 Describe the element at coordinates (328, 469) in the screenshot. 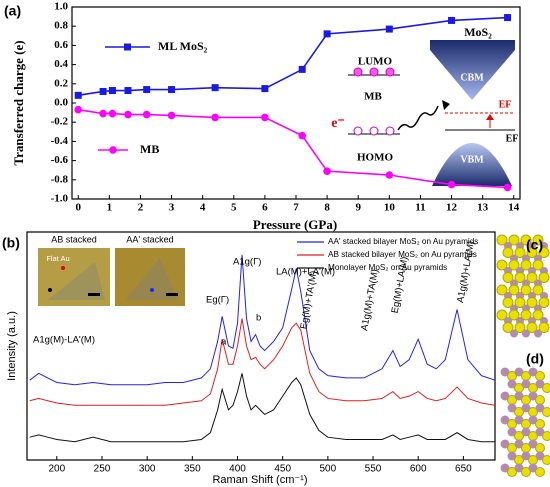

I see `x-tick-label: 500` at that location.